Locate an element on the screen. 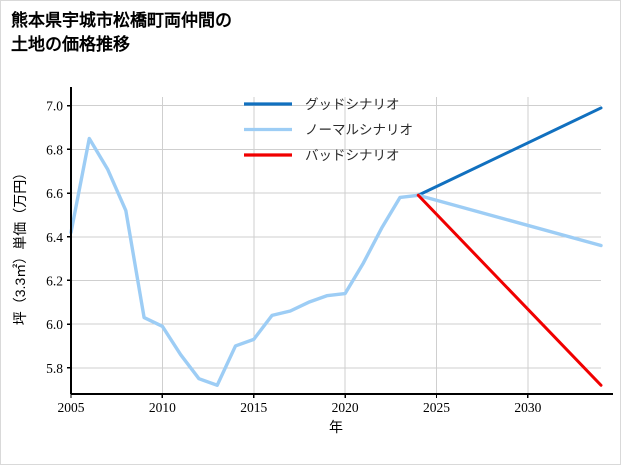 Image resolution: width=621 pixels, height=465 pixels. legend-label: ノーマルシナリオ is located at coordinates (359, 130).